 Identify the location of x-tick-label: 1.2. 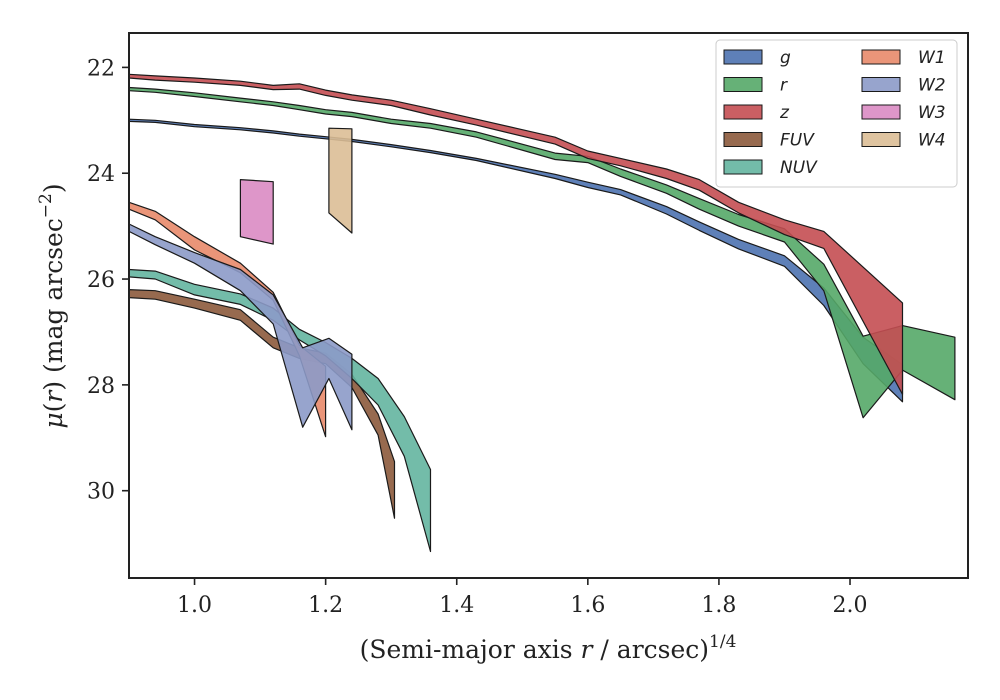
(325, 605).